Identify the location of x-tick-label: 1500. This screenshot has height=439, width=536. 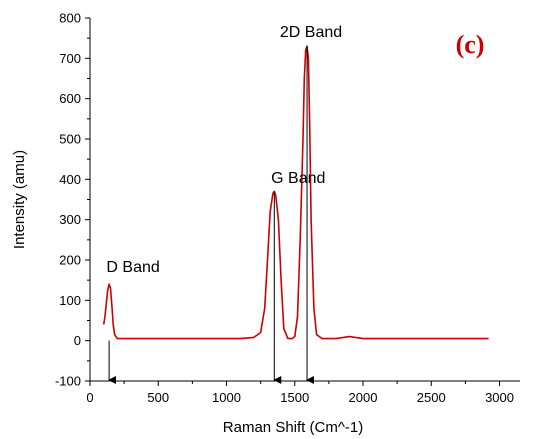
(294, 397).